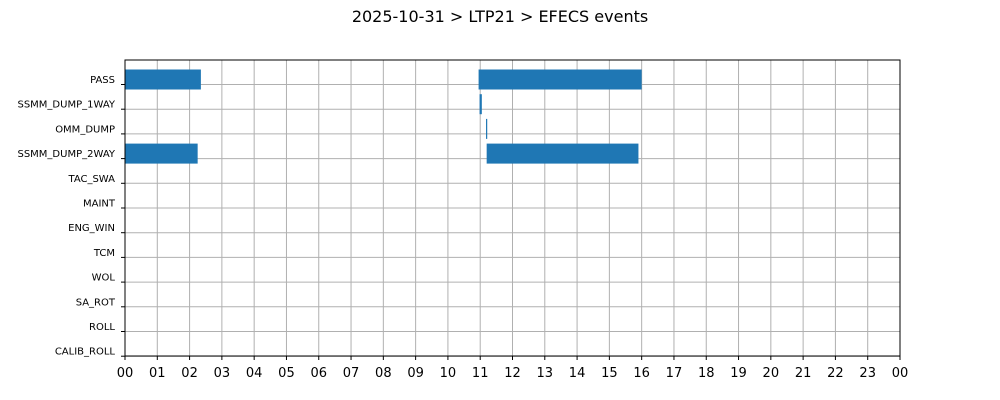  What do you see at coordinates (85, 129) in the screenshot?
I see `category-label-omm-dump: OMM_DUMP` at bounding box center [85, 129].